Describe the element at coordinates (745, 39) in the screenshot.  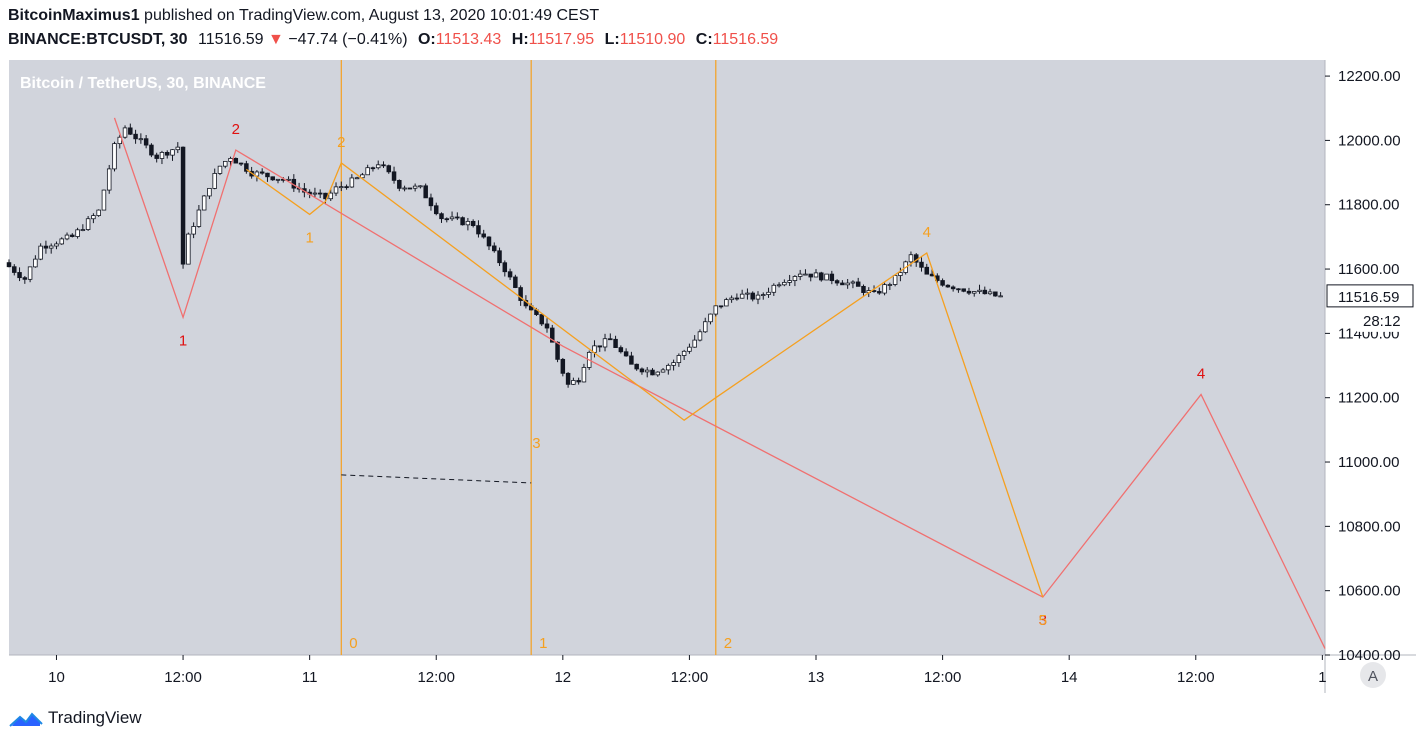
I see `close-value: 11516.59` at that location.